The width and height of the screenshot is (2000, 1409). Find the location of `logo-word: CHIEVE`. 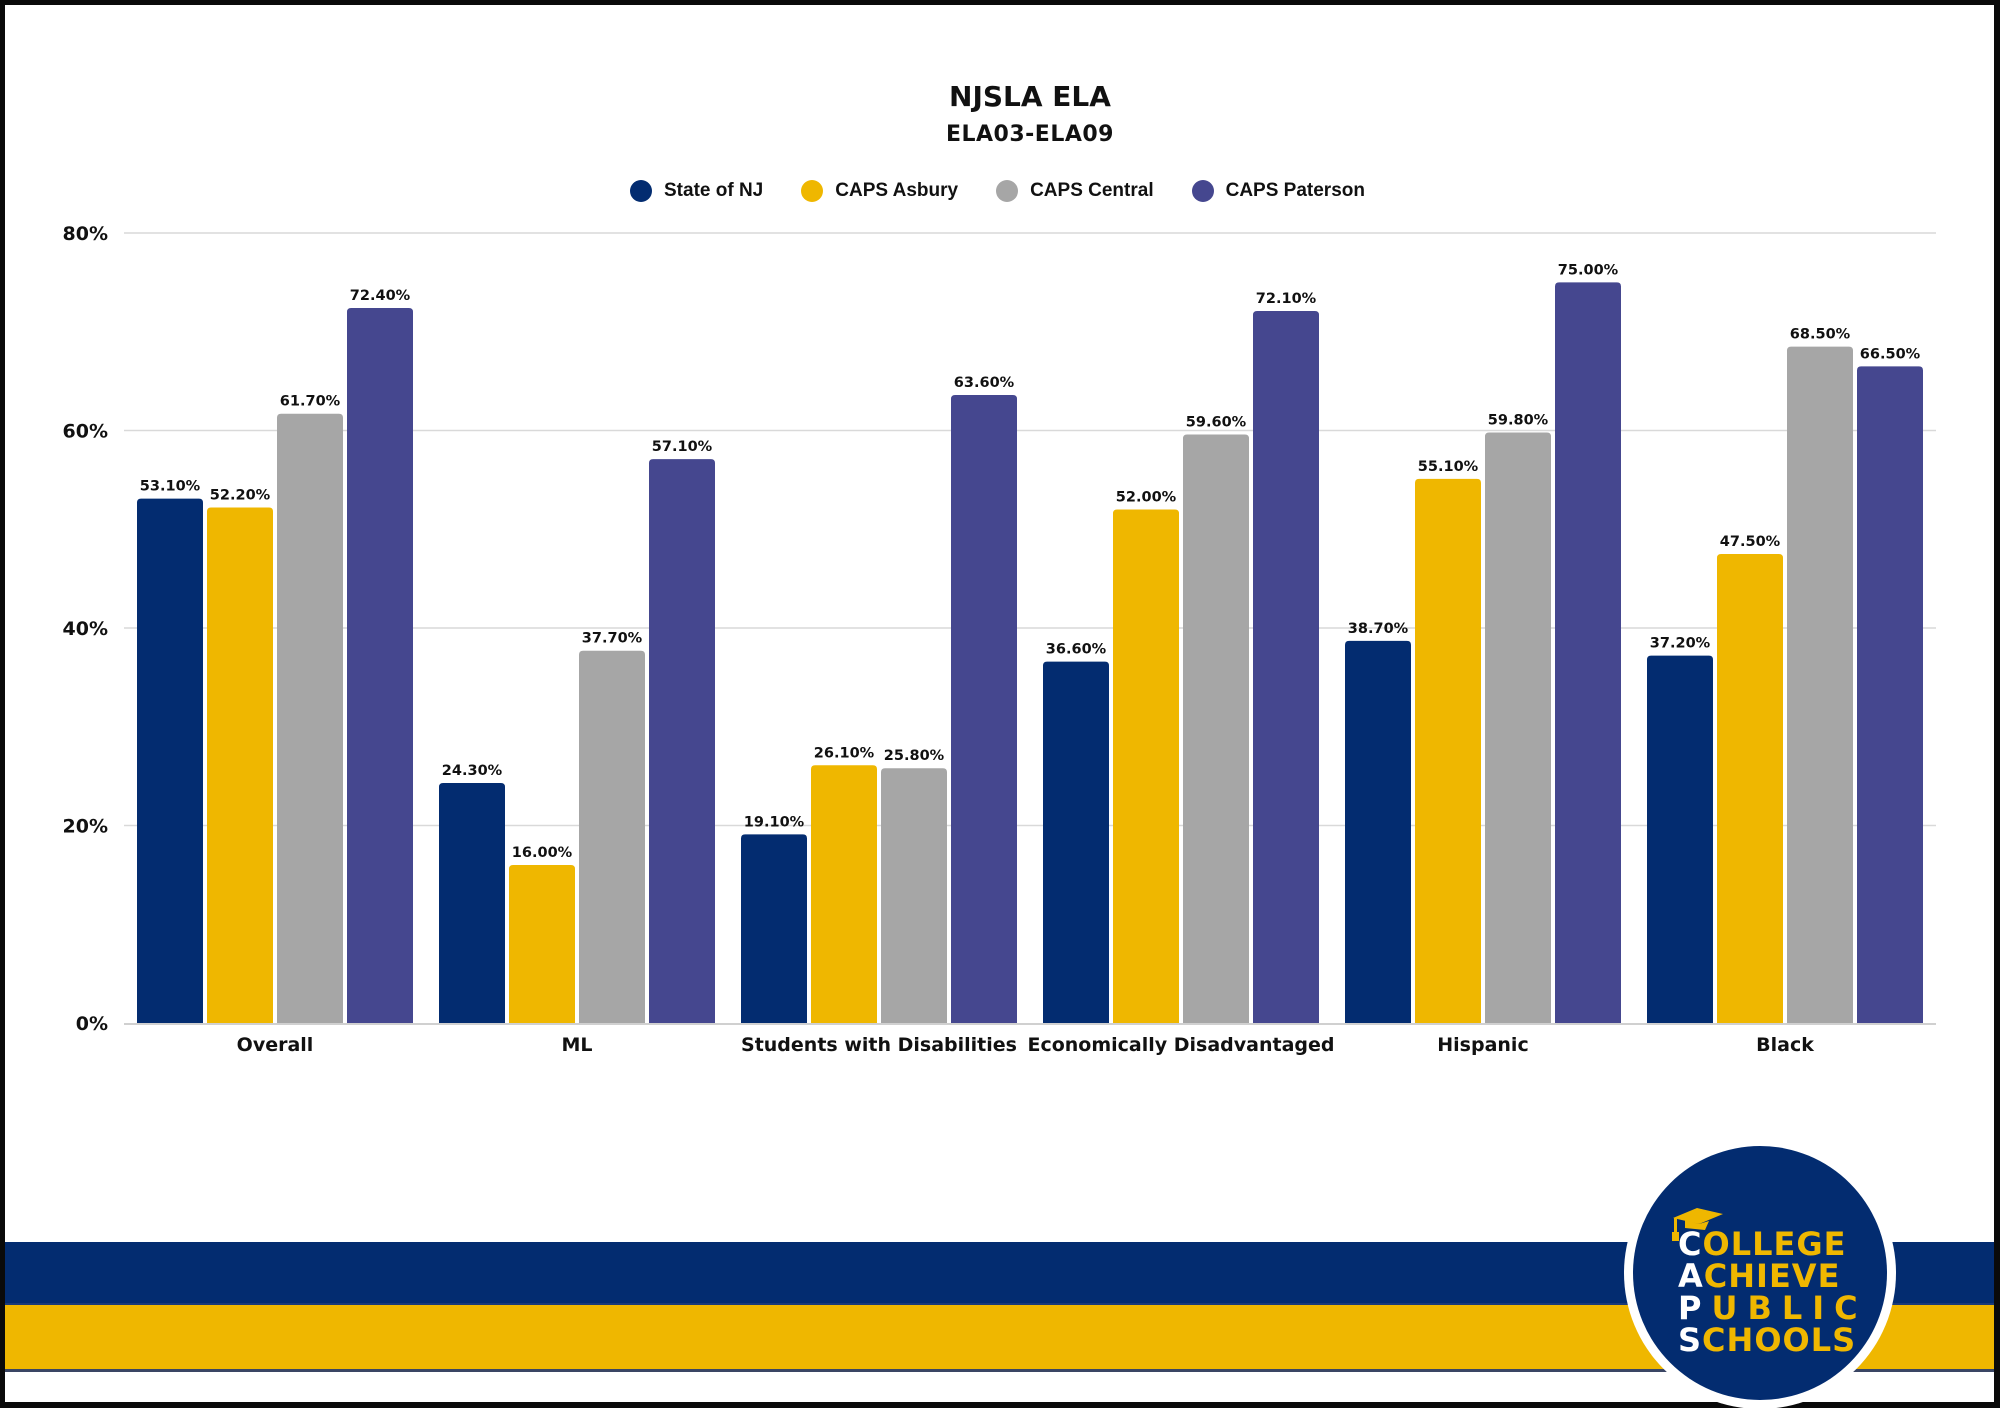

logo-word: CHIEVE is located at coordinates (1772, 1276).